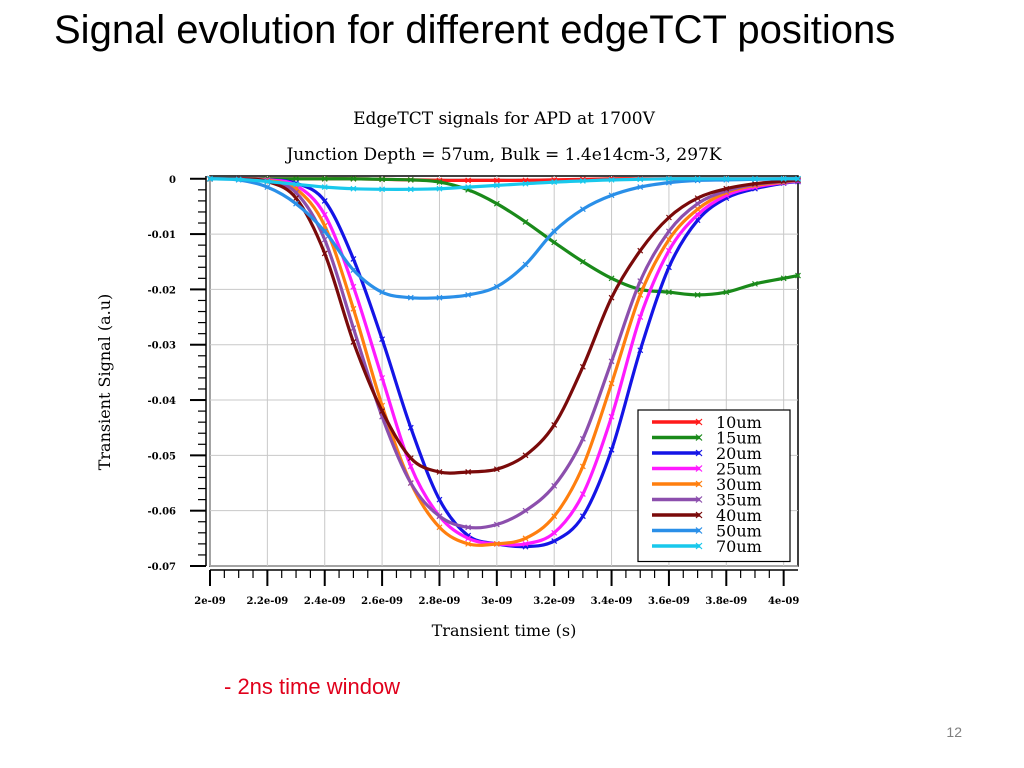  I want to click on y-tick-label: -0.05, so click(161, 456).